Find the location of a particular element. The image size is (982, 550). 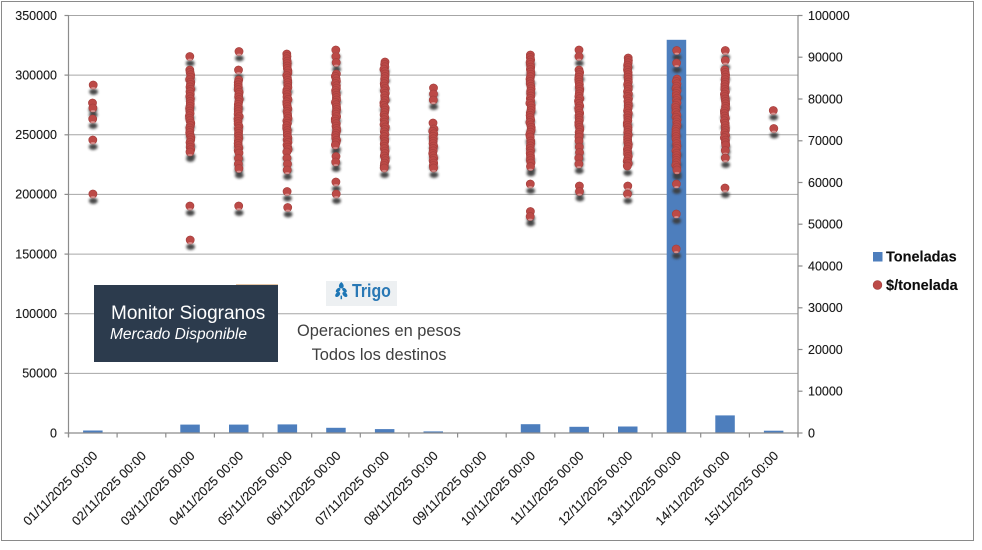

svg-text: 70000 is located at coordinates (825, 141).